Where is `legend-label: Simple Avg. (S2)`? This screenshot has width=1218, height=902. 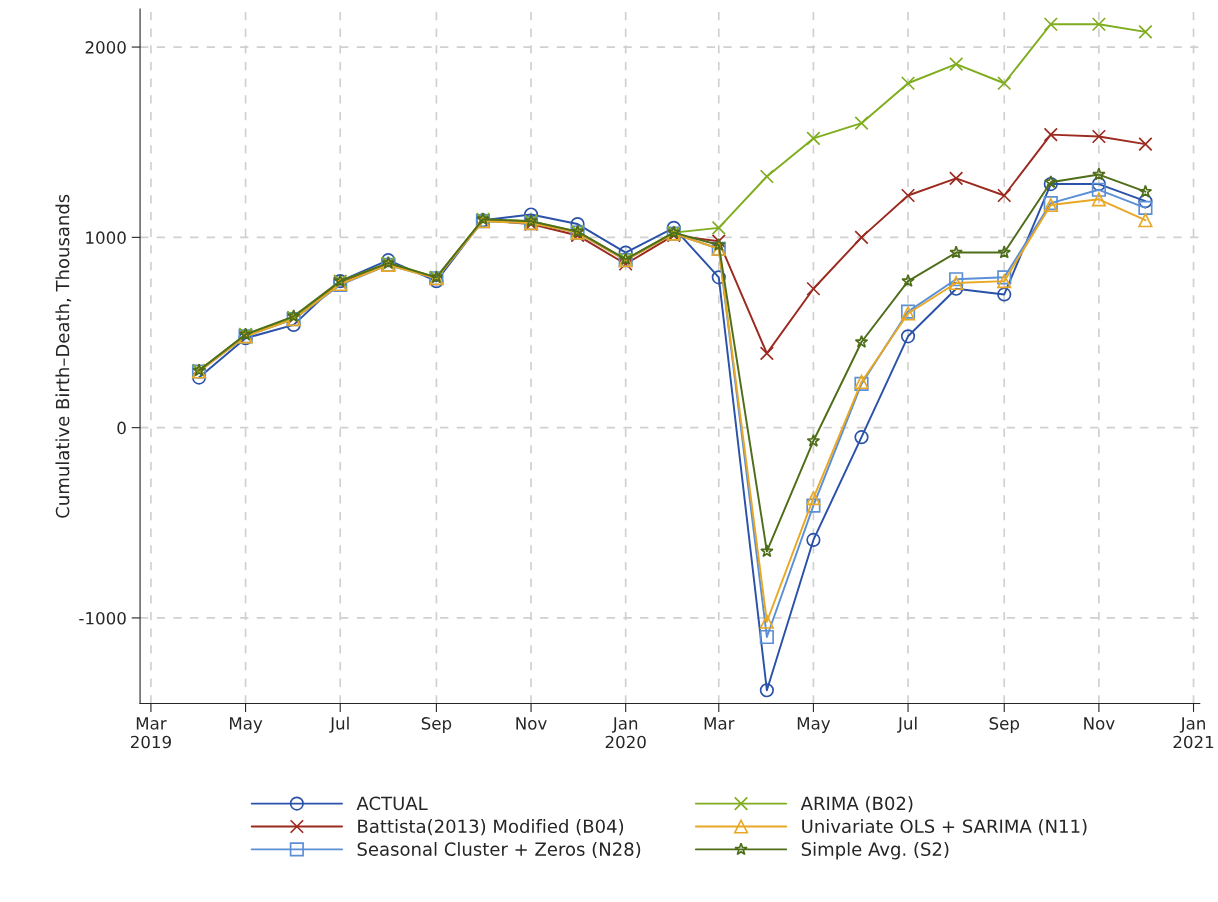 legend-label: Simple Avg. (S2) is located at coordinates (875, 850).